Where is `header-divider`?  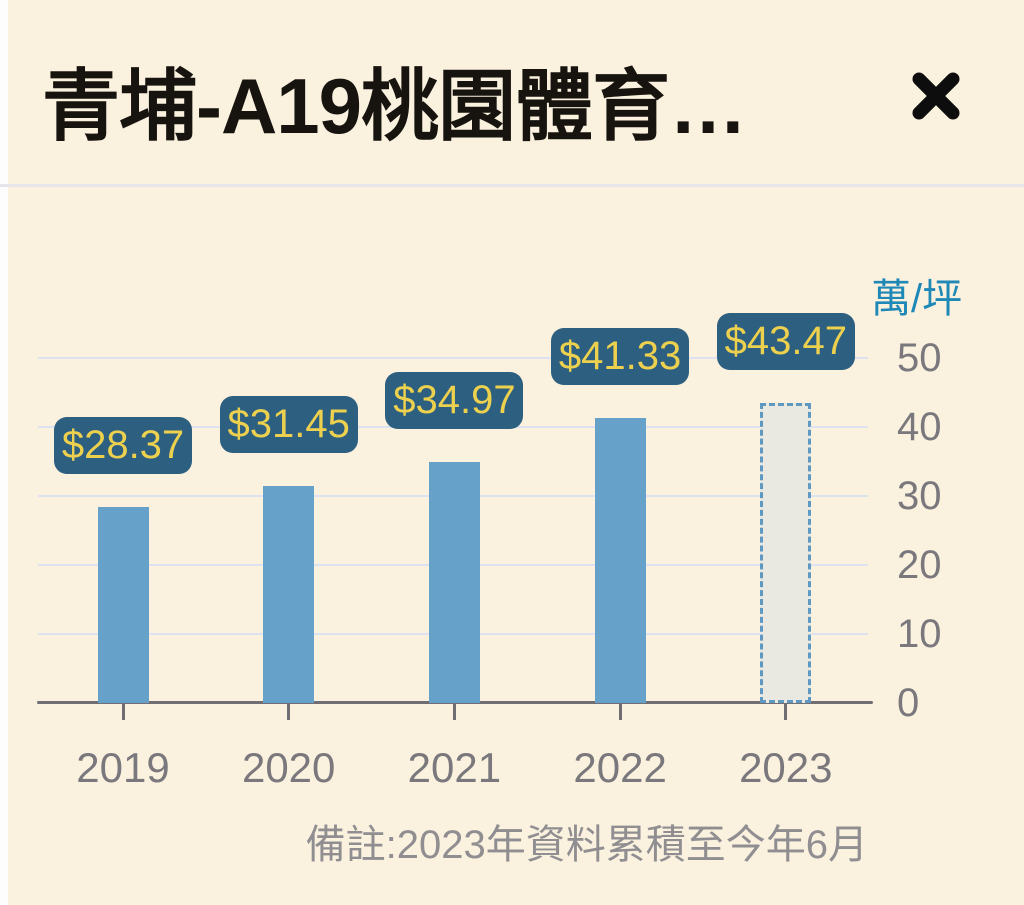 header-divider is located at coordinates (512, 185).